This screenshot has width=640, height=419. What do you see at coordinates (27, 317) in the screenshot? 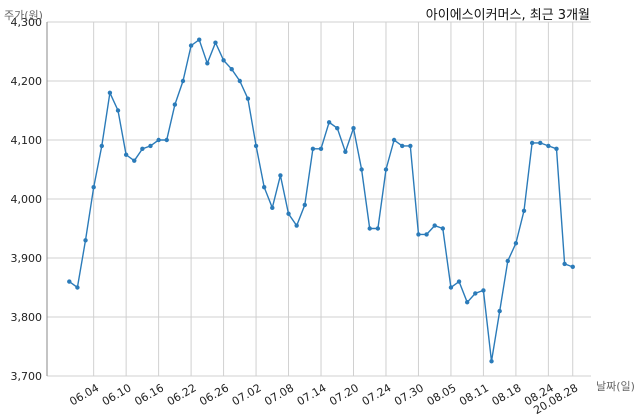
I see `y-tick-label: 3,800` at bounding box center [27, 317].